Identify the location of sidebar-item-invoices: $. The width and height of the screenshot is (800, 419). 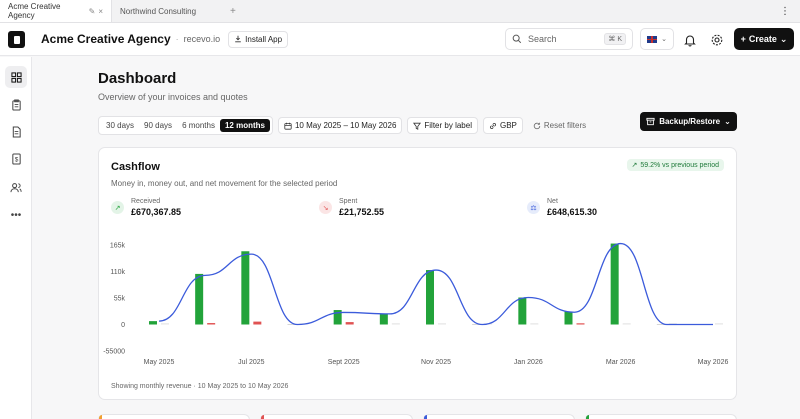
(16, 159).